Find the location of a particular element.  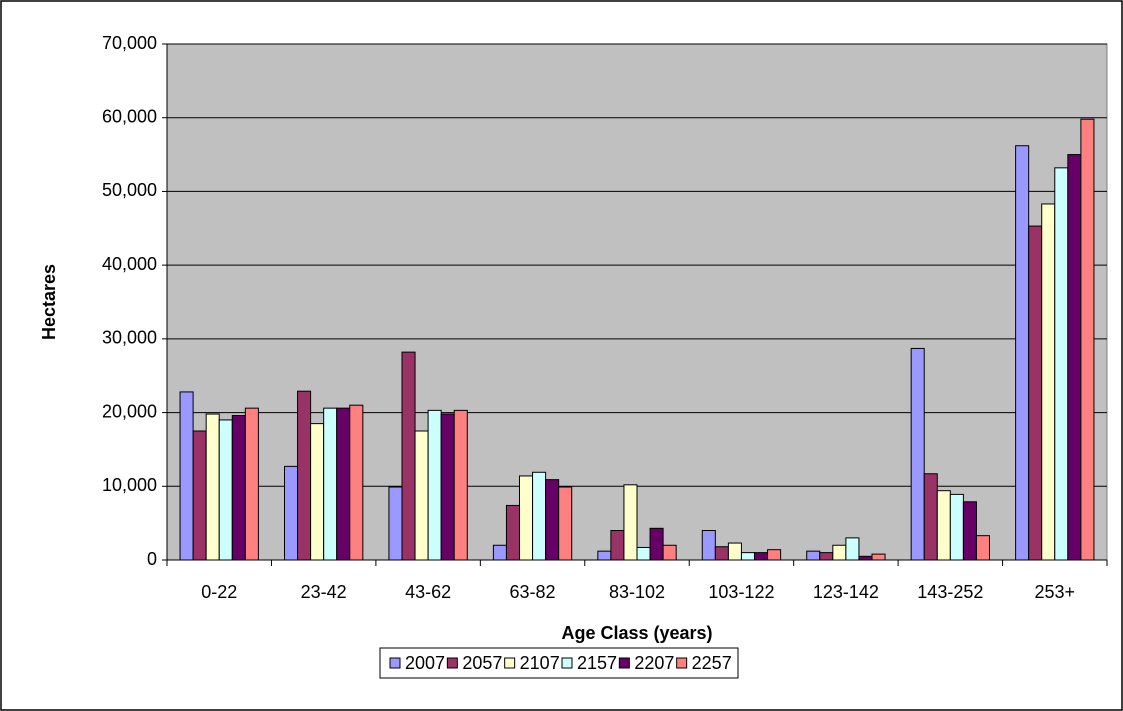

x-tick-label: 63-82 is located at coordinates (533, 592).